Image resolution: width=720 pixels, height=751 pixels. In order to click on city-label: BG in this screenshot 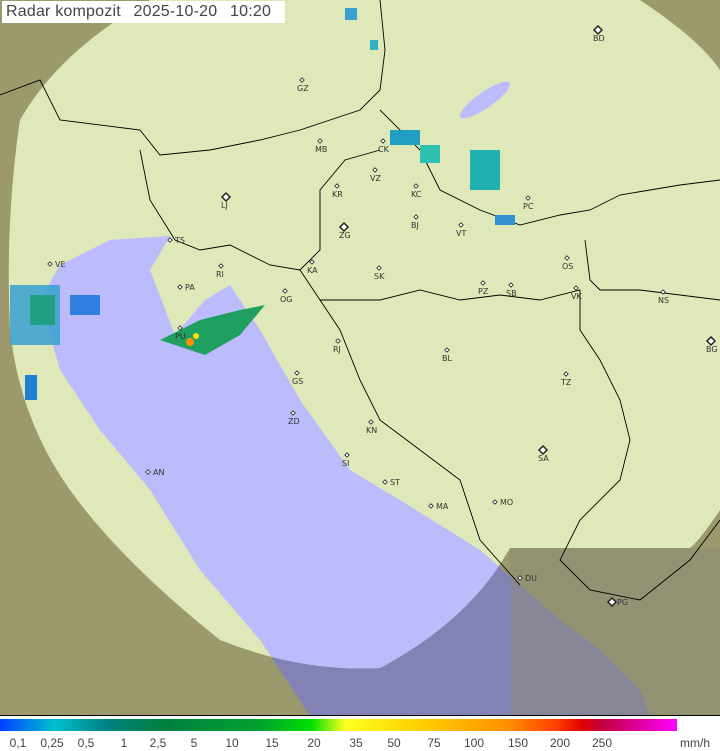, I will do `click(712, 349)`.